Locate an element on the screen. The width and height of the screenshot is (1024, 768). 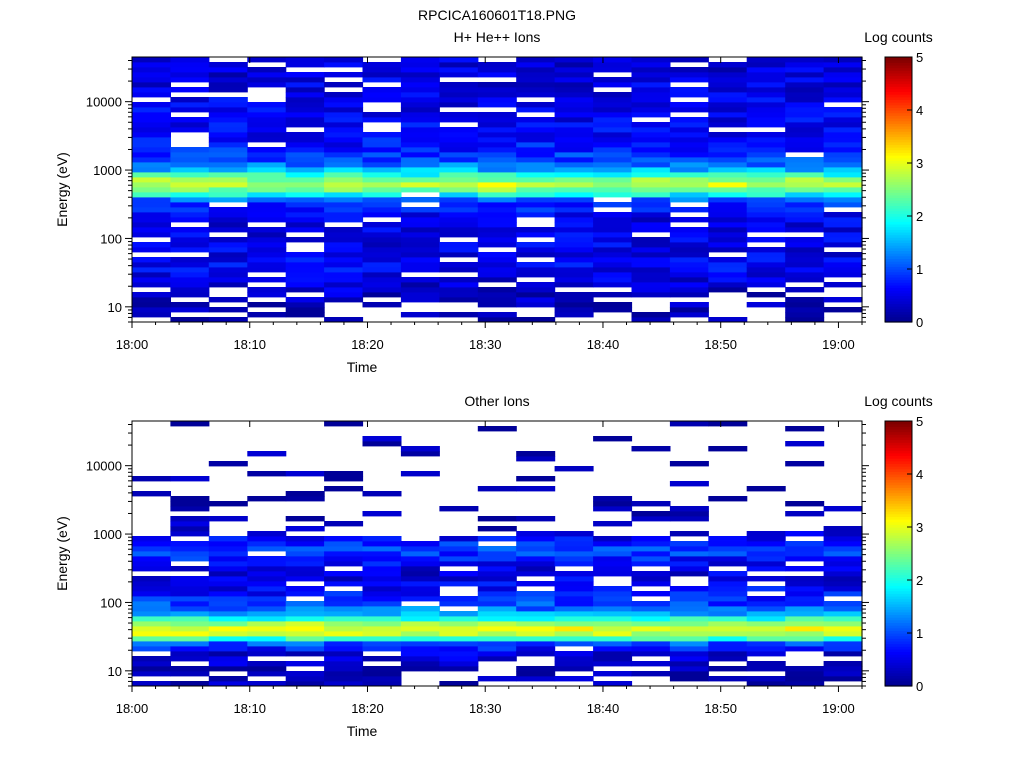
y-axis-label: Energy (eV) is located at coordinates (62, 189).